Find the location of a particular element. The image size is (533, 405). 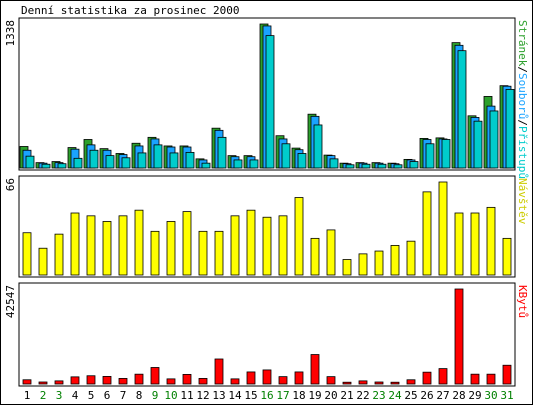

bar-Přístupů-day-6 is located at coordinates (110, 162).